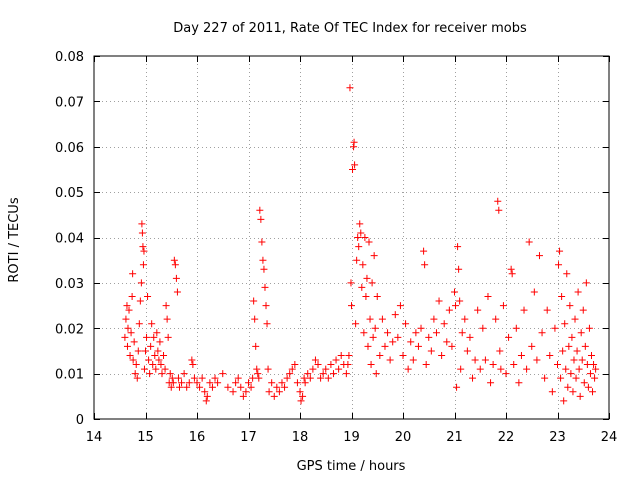 This screenshot has height=480, width=640. I want to click on y-tick-label: 0.06, so click(69, 148).